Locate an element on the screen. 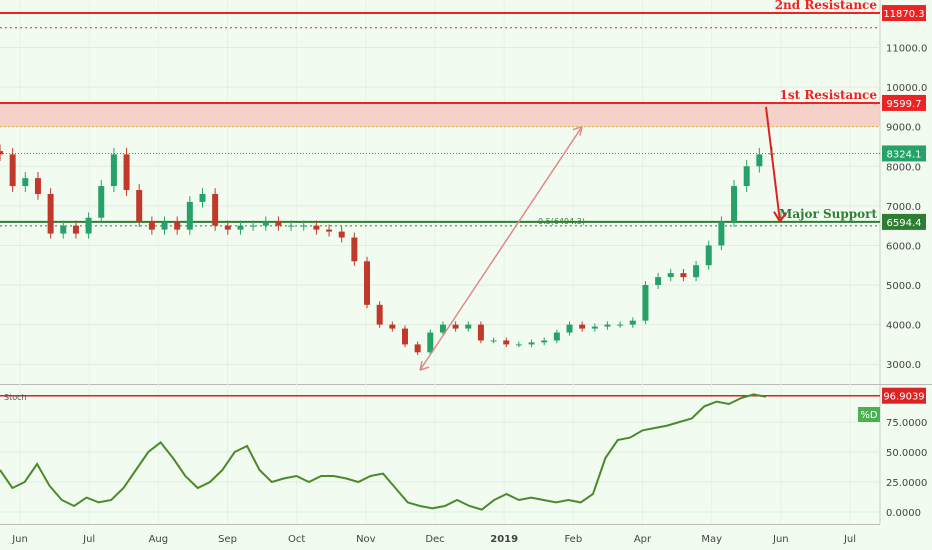 The height and width of the screenshot is (550, 932). price-tick-label: 7000.0 is located at coordinates (903, 207).